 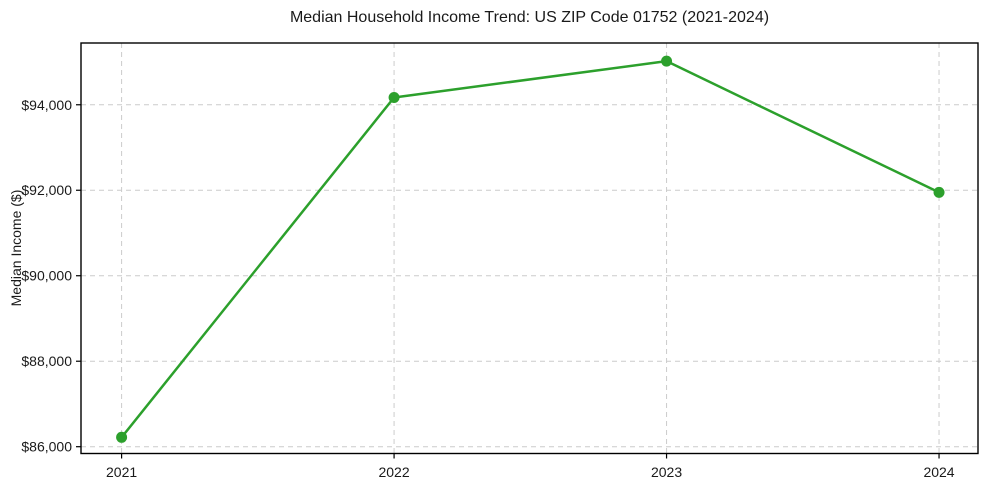 What do you see at coordinates (121, 472) in the screenshot?
I see `x-tick-label: 2021` at bounding box center [121, 472].